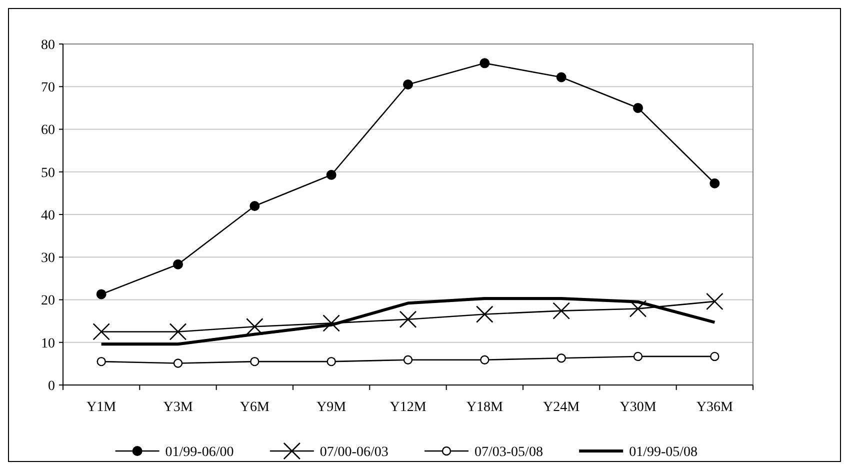 The height and width of the screenshot is (469, 849). Describe the element at coordinates (255, 407) in the screenshot. I see `x-tick-label: Y6M` at that location.